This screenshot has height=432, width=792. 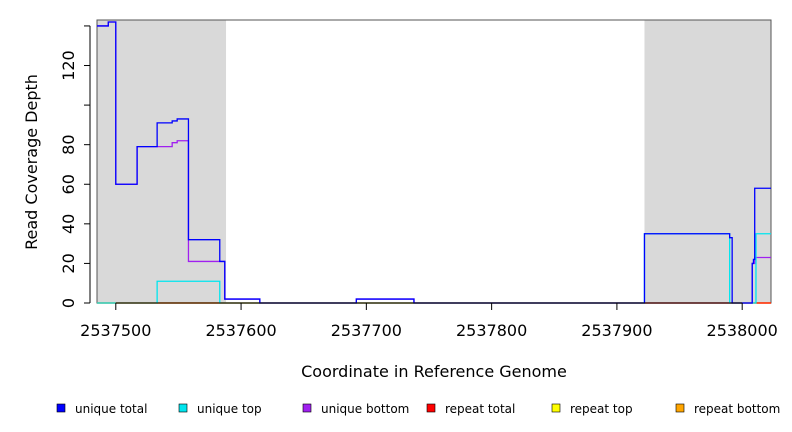 I want to click on legend-item: unique bottom, so click(x=355, y=409).